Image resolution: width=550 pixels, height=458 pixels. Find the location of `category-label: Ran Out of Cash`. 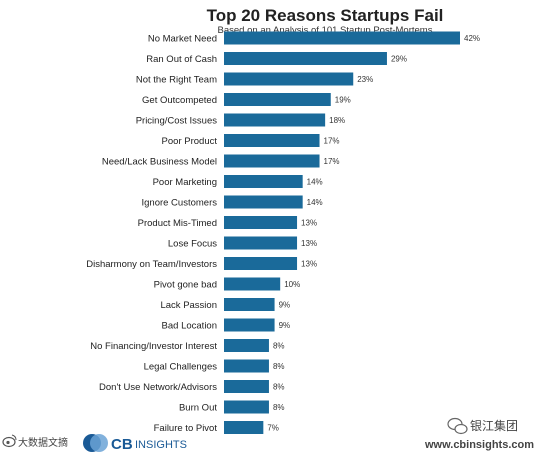

category-label: Ran Out of Cash is located at coordinates (181, 59).